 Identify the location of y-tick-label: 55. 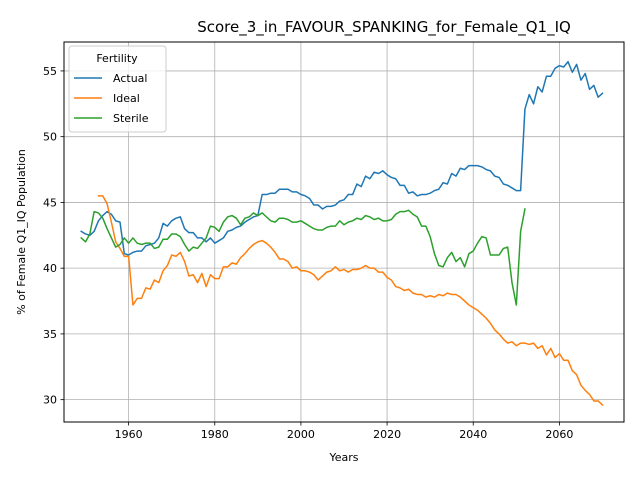
(50, 71).